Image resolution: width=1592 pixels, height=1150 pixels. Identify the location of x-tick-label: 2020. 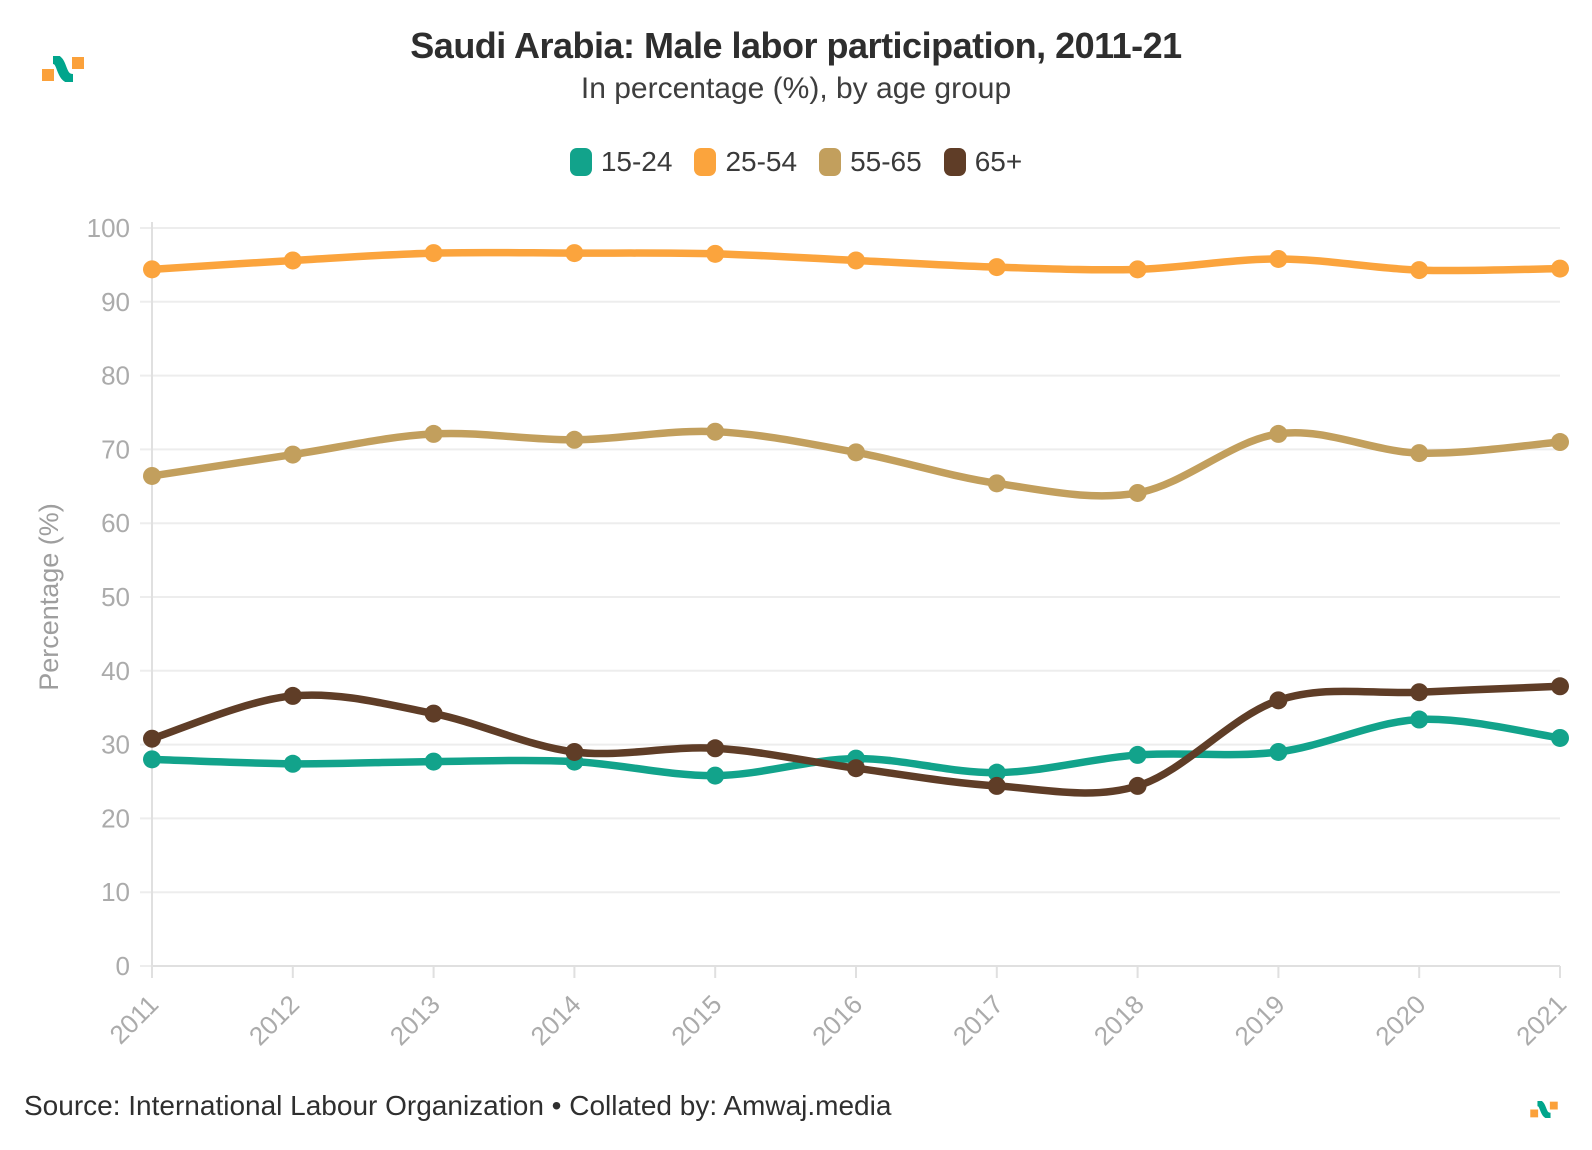
(1400, 1019).